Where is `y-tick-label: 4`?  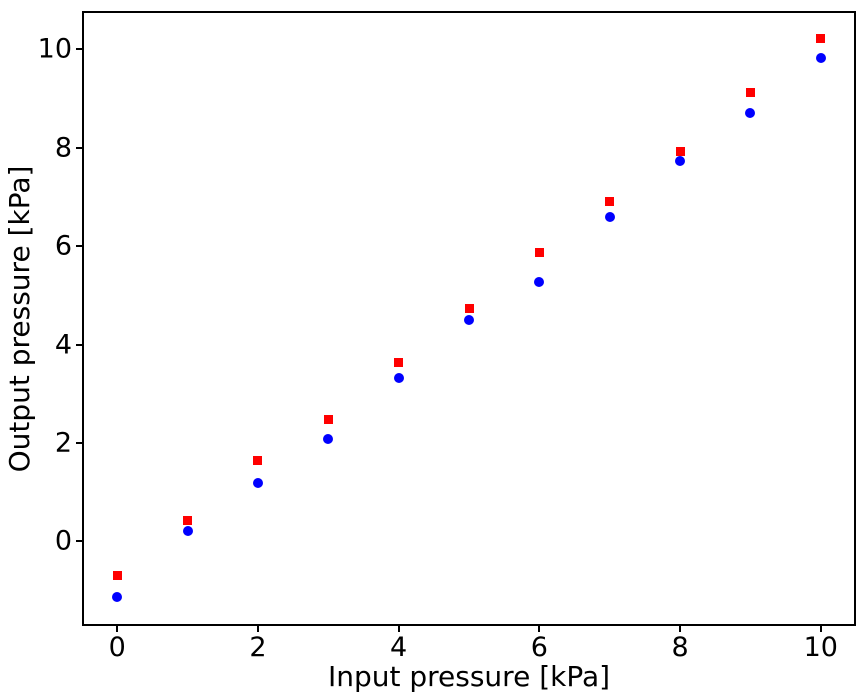
y-tick-label: 4 is located at coordinates (63, 345).